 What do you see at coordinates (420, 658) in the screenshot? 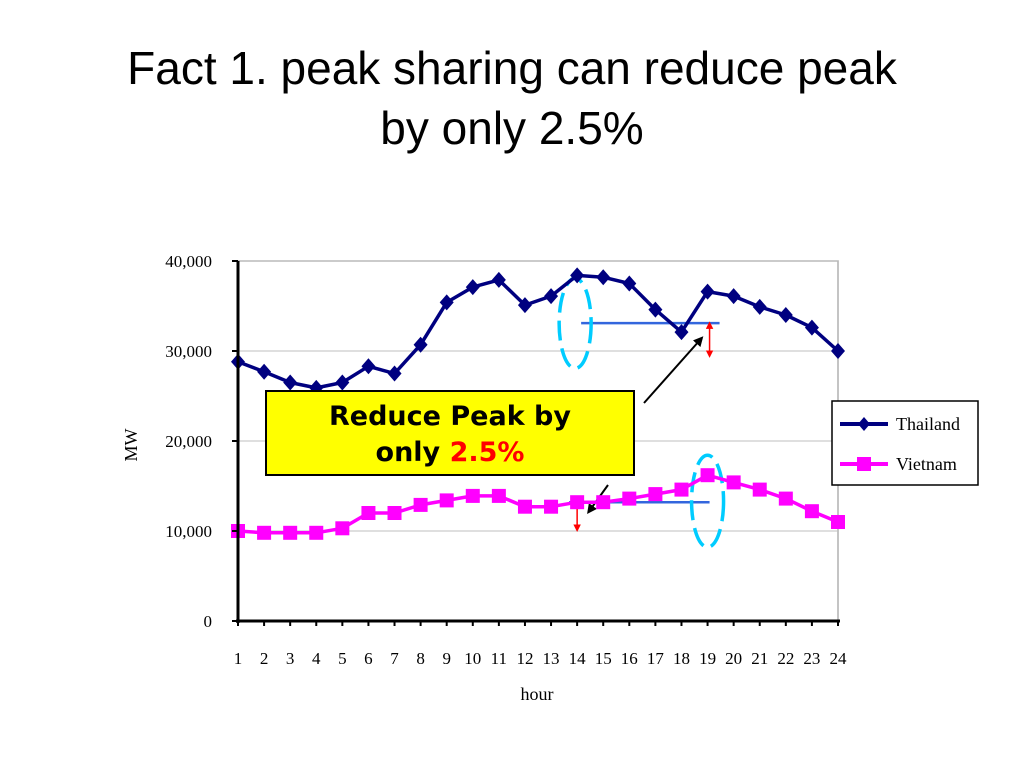
I see `x-tick-label: 8` at bounding box center [420, 658].